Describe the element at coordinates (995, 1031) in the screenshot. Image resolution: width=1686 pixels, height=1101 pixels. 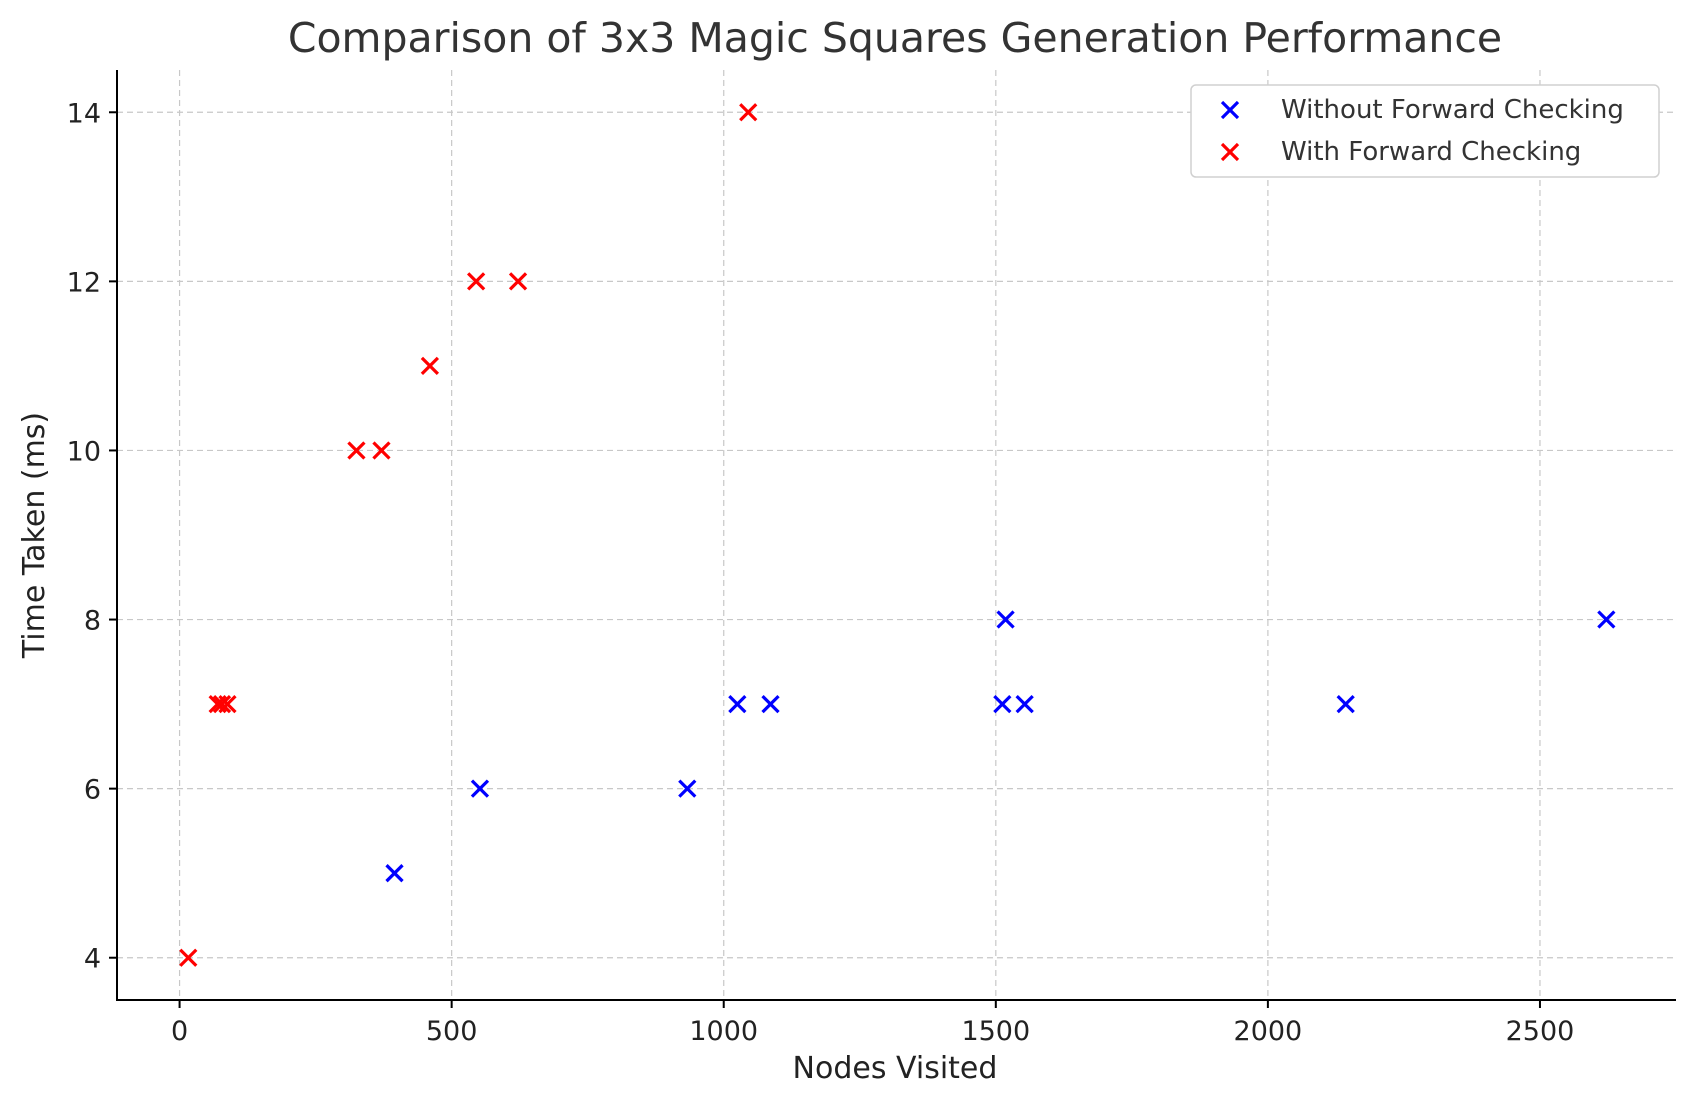
I see `x-tick-label: 1500` at that location.